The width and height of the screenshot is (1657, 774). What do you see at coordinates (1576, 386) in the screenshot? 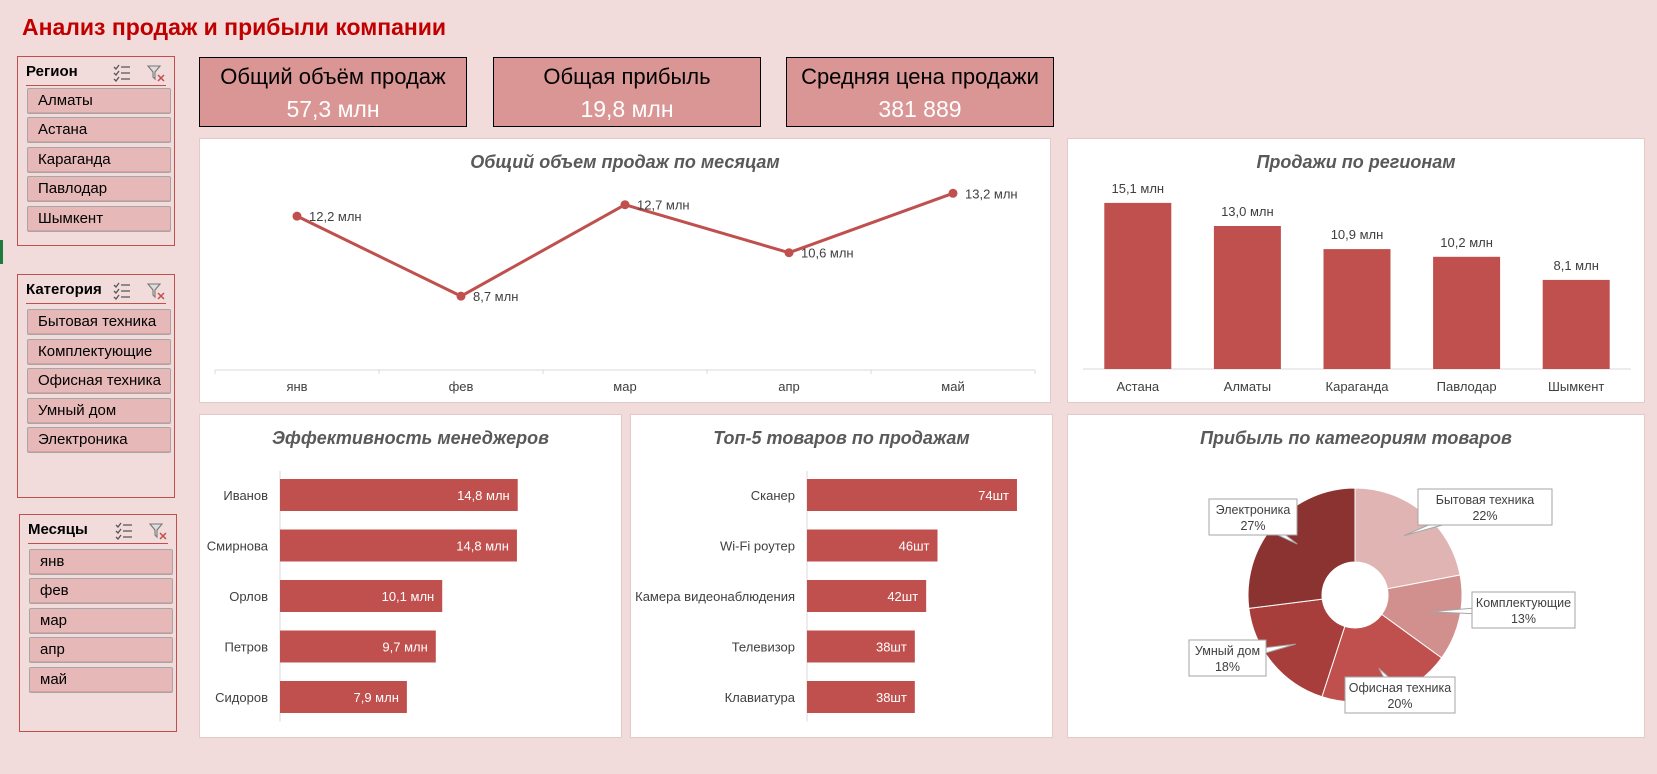
I see `x-tick-label: Шымкент` at bounding box center [1576, 386].